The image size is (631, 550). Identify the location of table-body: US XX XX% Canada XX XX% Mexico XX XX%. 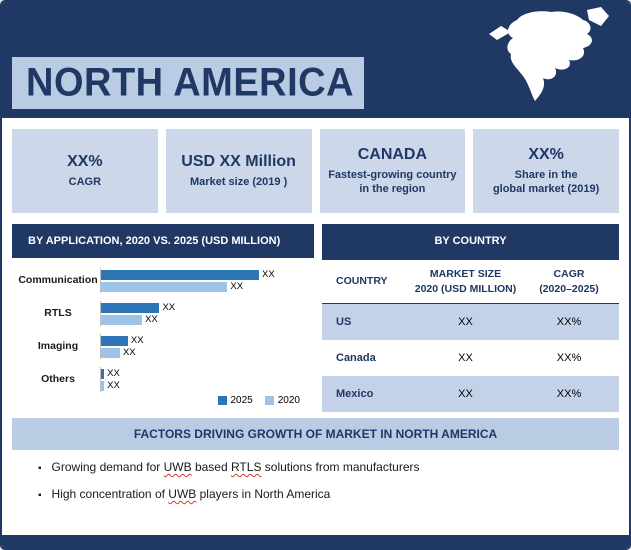
(470, 358).